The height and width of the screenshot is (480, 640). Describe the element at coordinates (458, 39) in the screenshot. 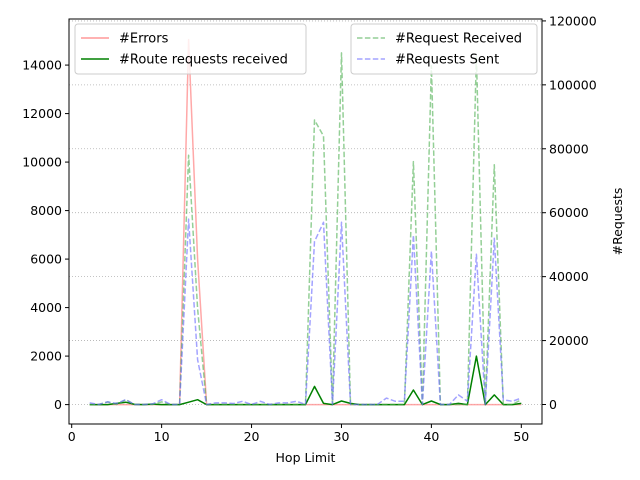

I see `legend-label: #Request Received` at that location.